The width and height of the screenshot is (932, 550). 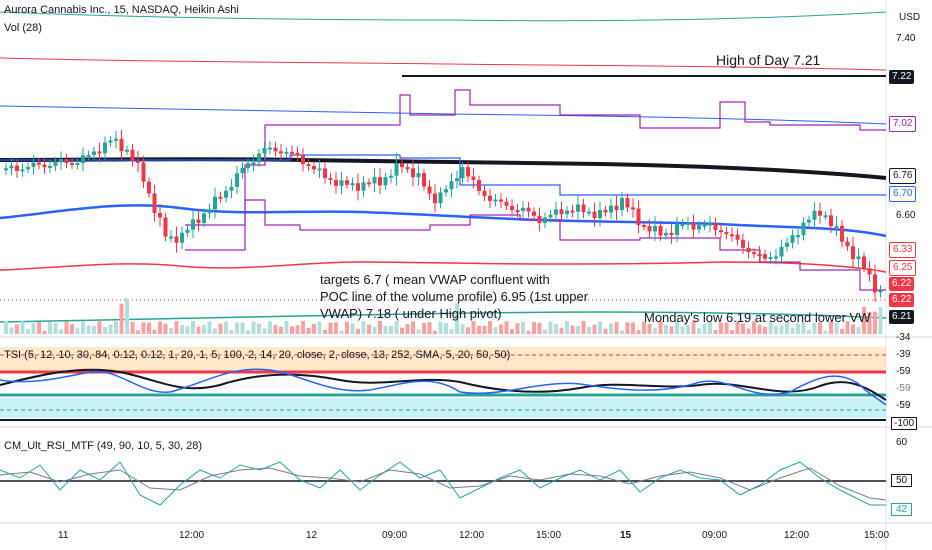 What do you see at coordinates (902, 480) in the screenshot?
I see `rsi-tick: 50` at bounding box center [902, 480].